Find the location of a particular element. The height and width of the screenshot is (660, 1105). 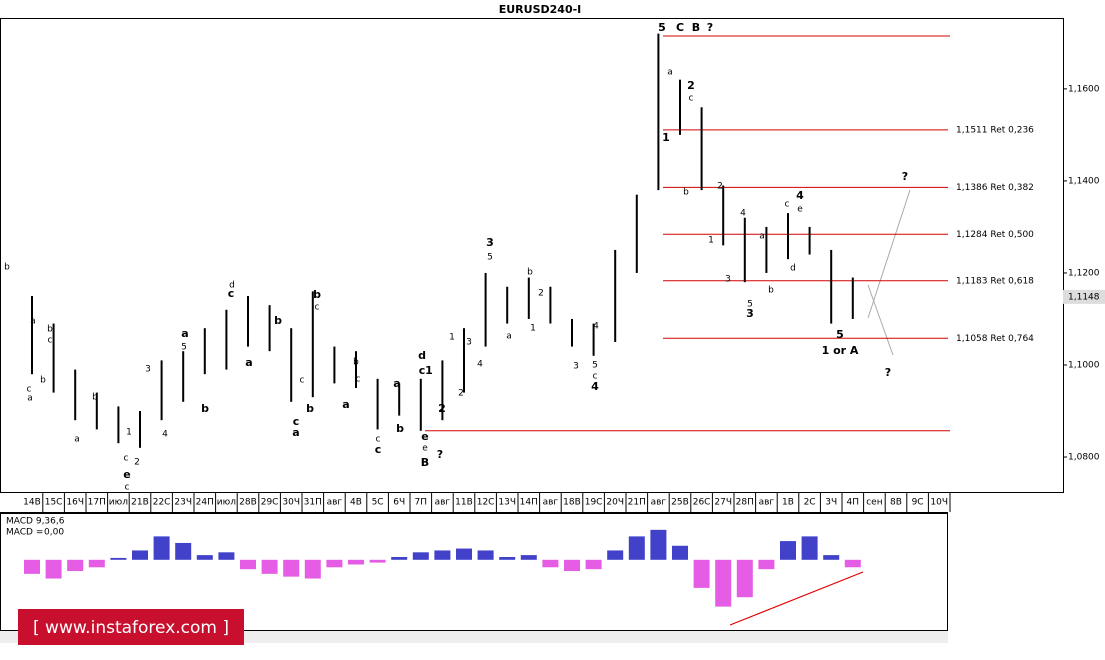

macd-value: 0,00 is located at coordinates (54, 533).